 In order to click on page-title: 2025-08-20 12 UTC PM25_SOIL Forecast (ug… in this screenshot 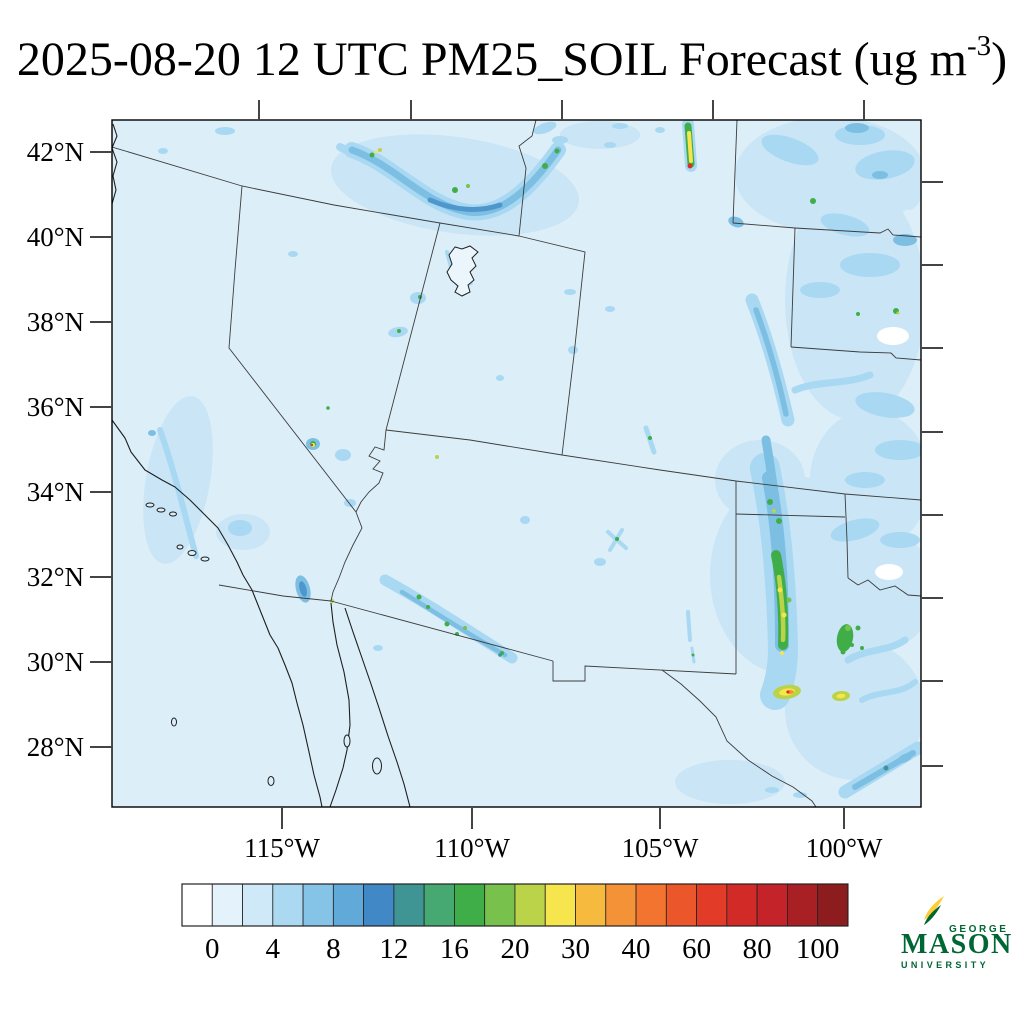, I will do `click(512, 58)`.